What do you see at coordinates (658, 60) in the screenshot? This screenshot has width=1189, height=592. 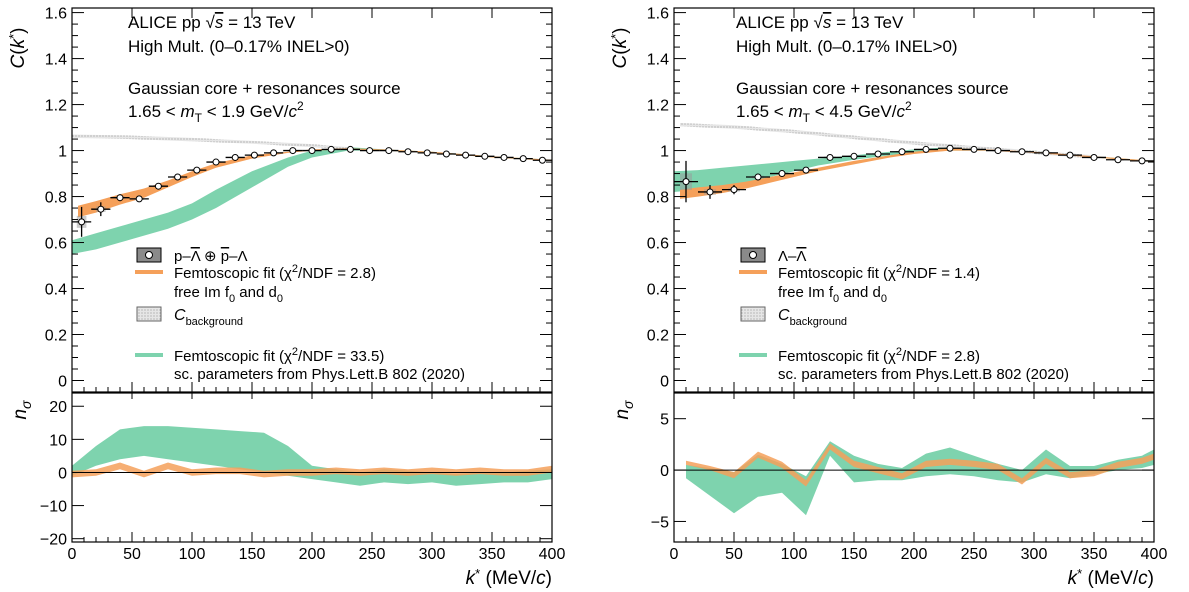 I see `y-tick-label: 1.4` at bounding box center [658, 60].